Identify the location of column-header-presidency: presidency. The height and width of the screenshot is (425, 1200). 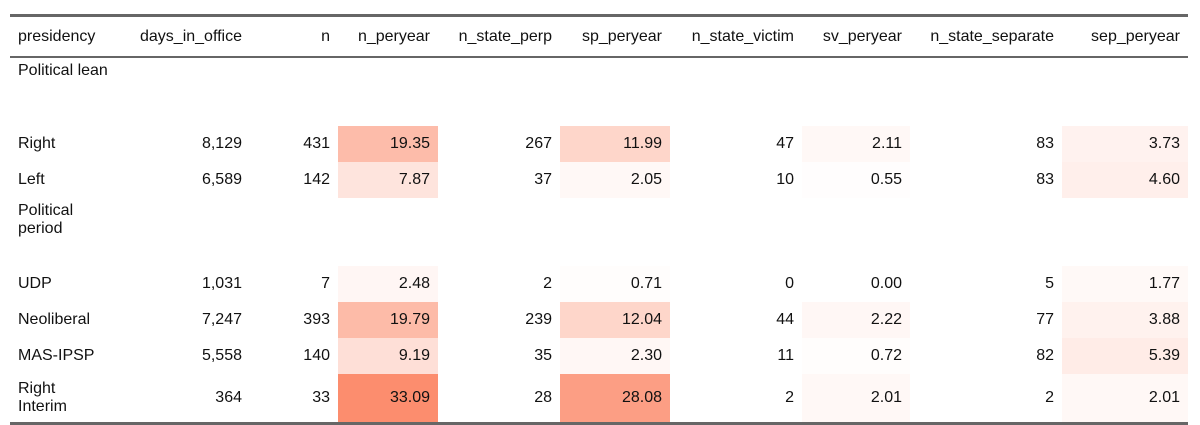
(57, 36).